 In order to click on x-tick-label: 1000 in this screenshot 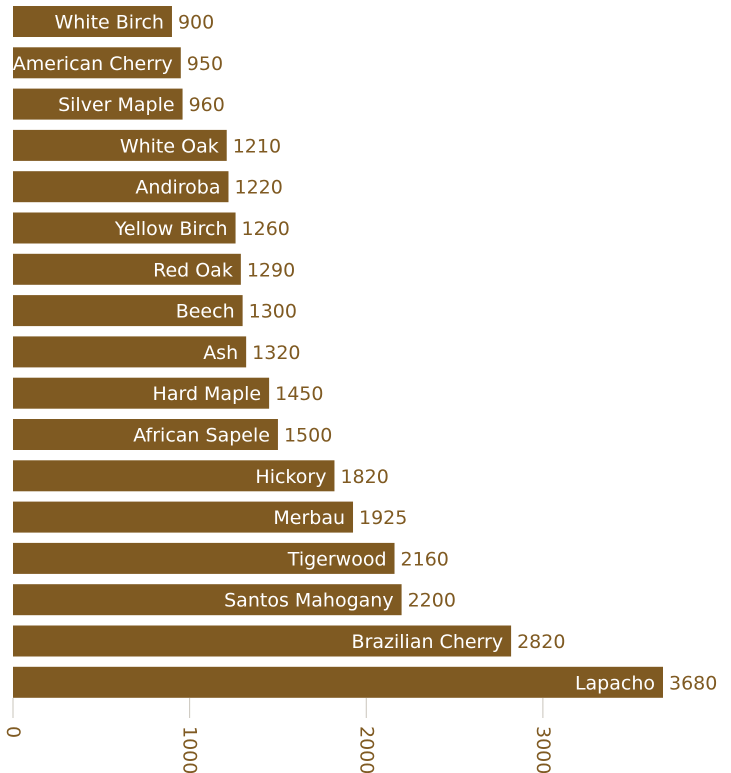, I will do `click(190, 749)`.